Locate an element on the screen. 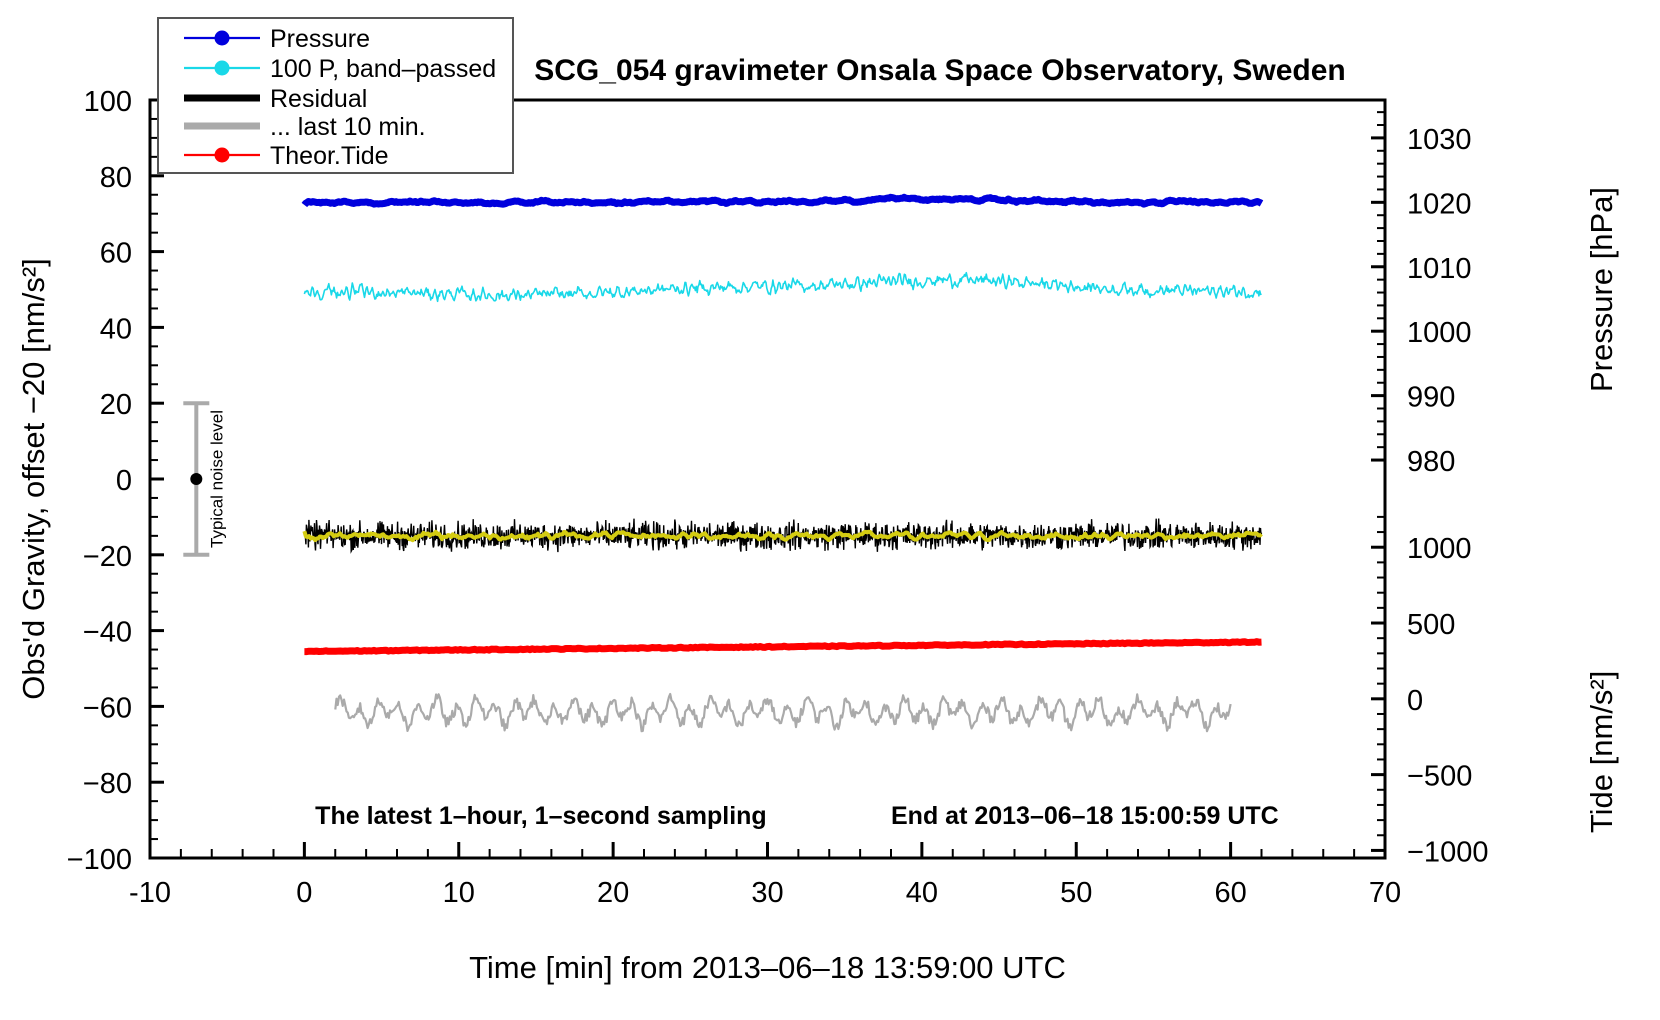  band-passed-line is located at coordinates (782, 287).